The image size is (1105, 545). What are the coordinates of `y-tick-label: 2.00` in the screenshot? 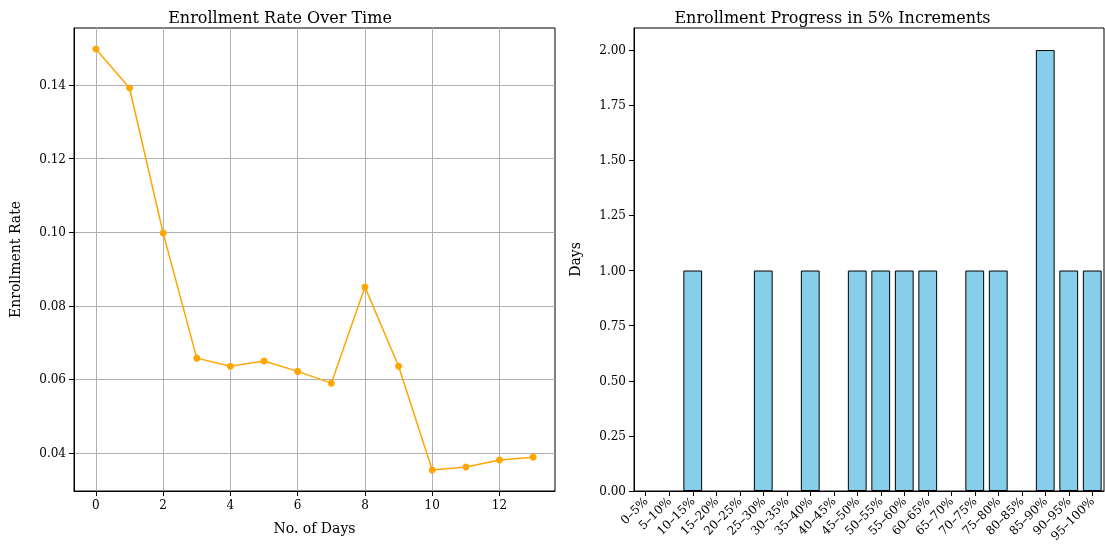 It's located at (612, 50).